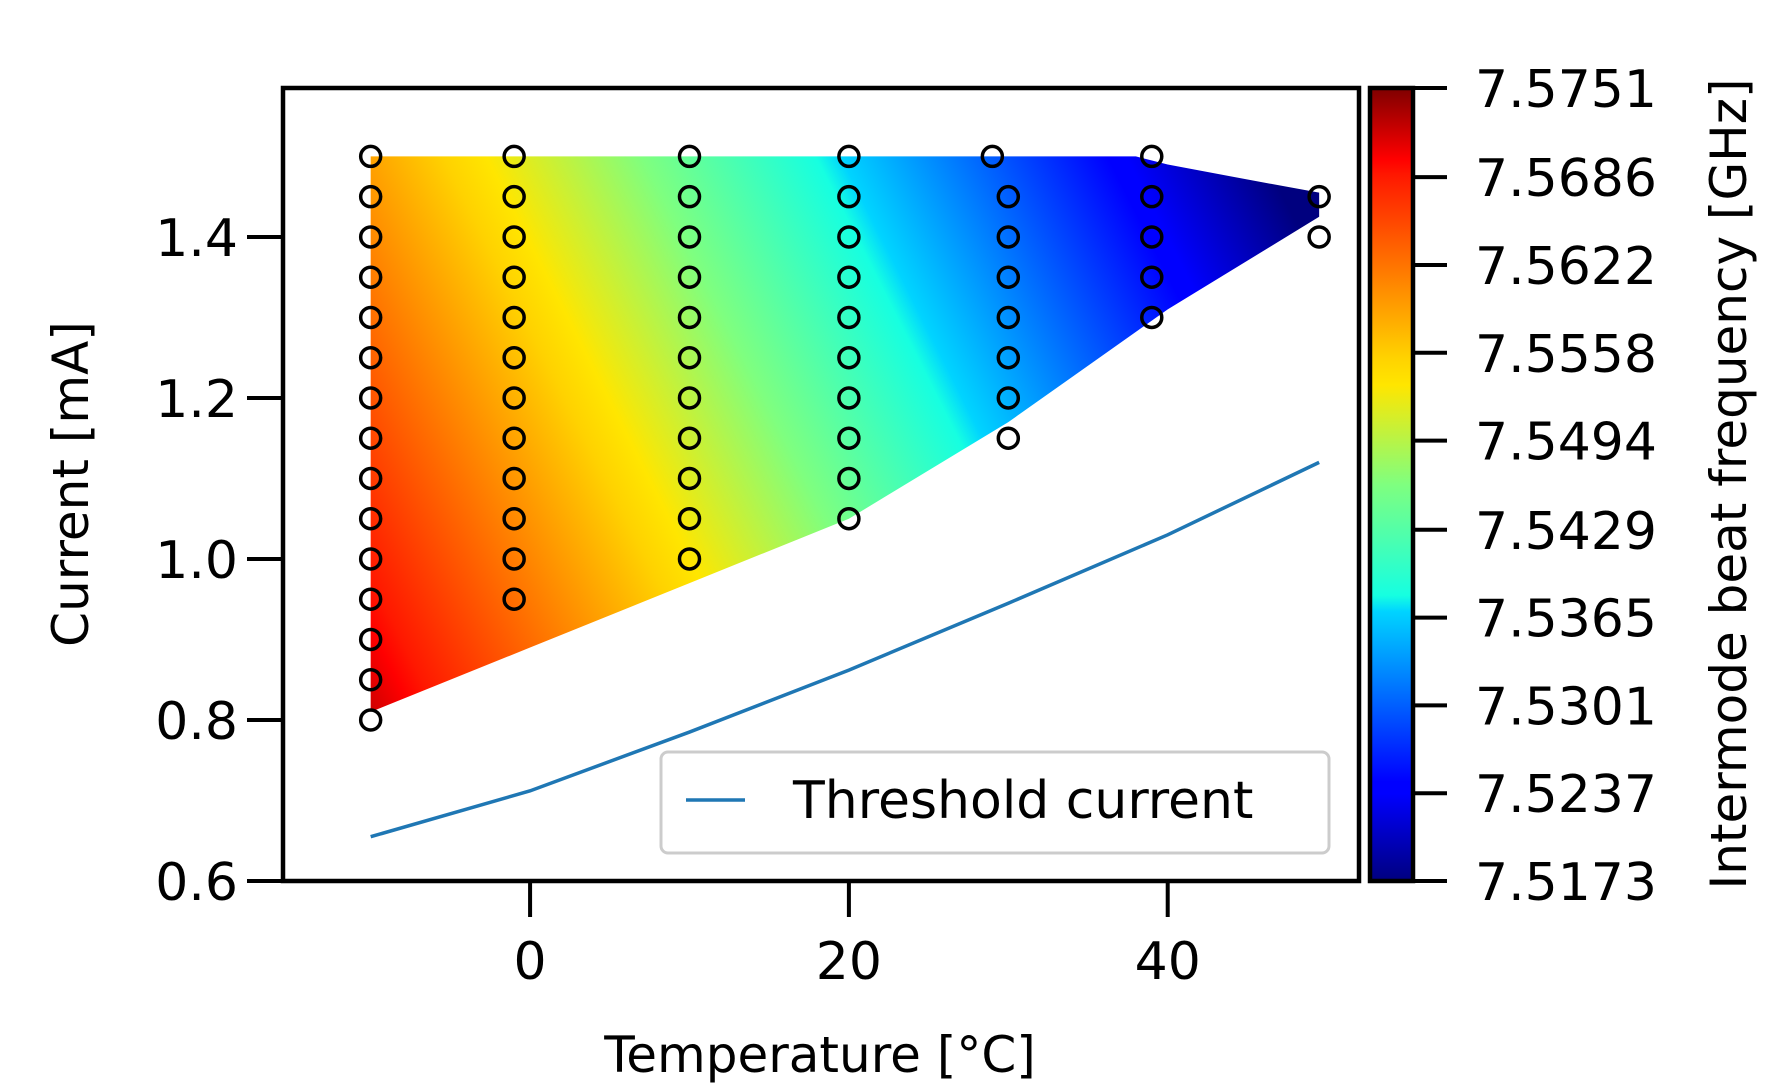 This screenshot has width=1789, height=1086. What do you see at coordinates (819, 1055) in the screenshot?
I see `x-axis-label: Temperature [°C]` at bounding box center [819, 1055].